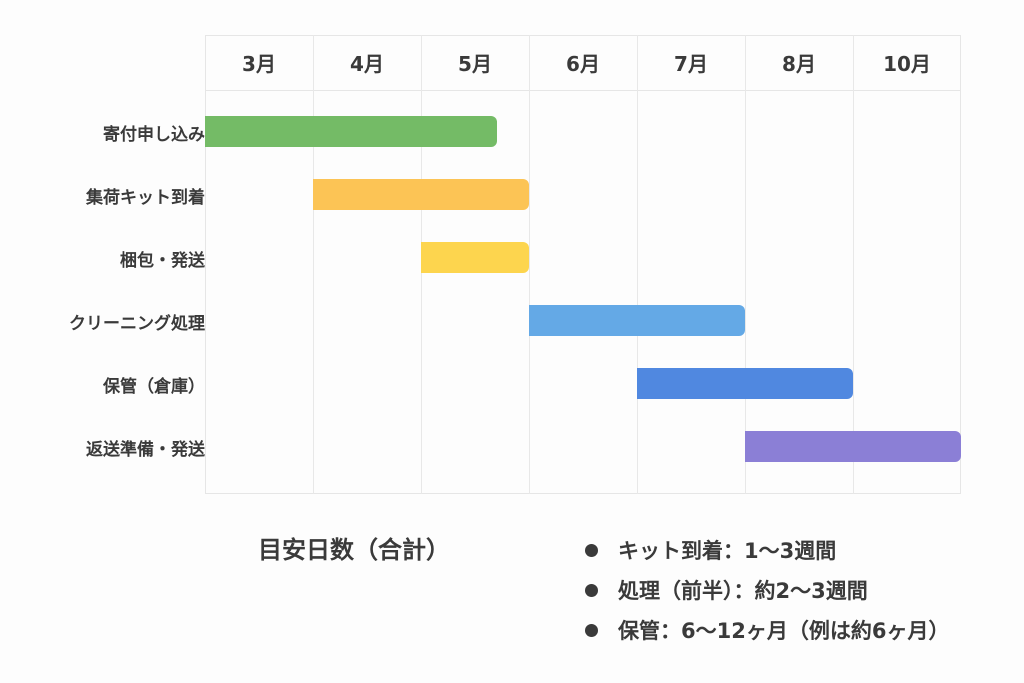  What do you see at coordinates (583, 64) in the screenshot?
I see `month-header: 6月` at bounding box center [583, 64].